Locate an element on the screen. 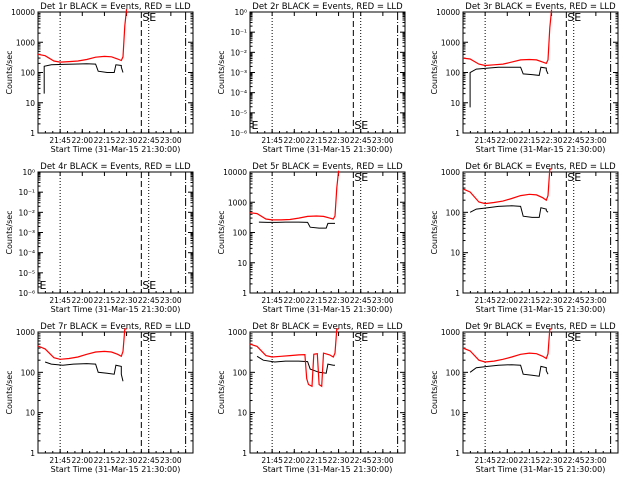  panel-title: Det 7r BLACK = Events, RED = LLD is located at coordinates (115, 327).